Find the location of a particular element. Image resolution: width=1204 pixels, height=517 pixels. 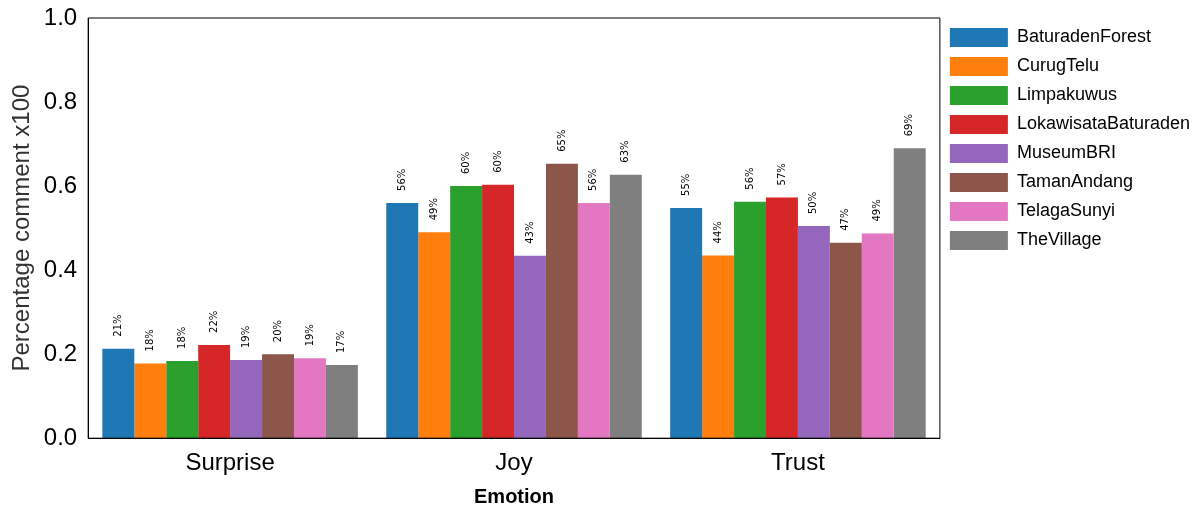

data-label: 22% is located at coordinates (213, 321).